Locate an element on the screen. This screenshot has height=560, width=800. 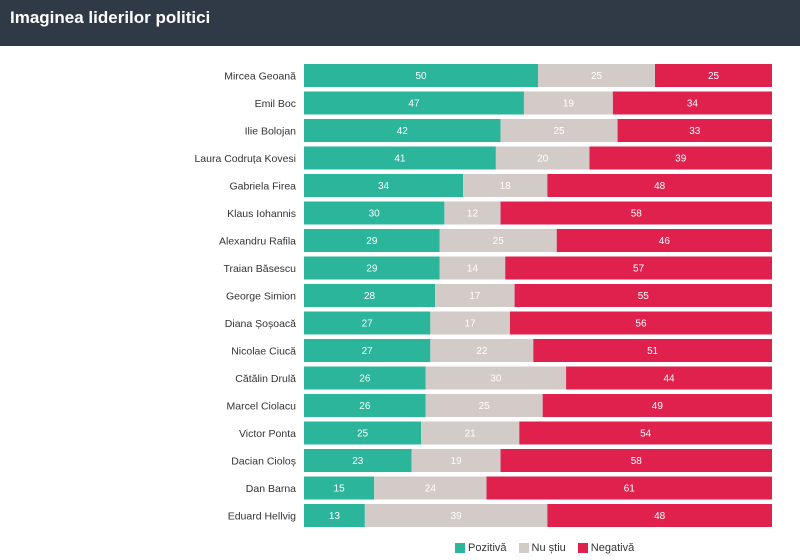
data-label: 12 is located at coordinates (473, 214).